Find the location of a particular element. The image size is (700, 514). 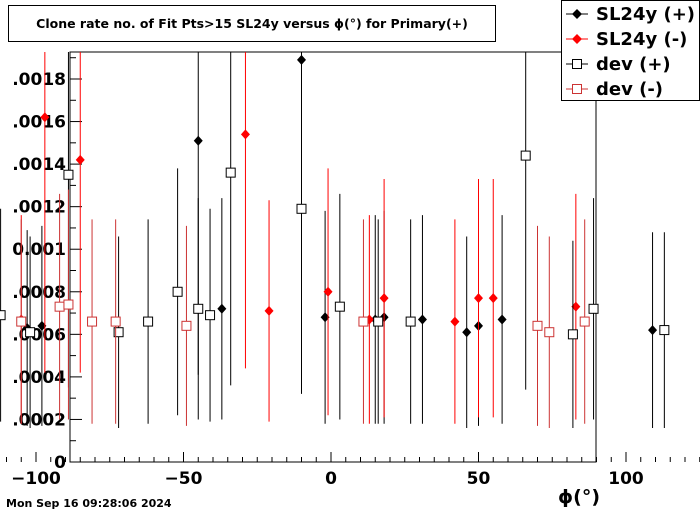

legend-item-dev-plus: dev (+) is located at coordinates (631, 64).